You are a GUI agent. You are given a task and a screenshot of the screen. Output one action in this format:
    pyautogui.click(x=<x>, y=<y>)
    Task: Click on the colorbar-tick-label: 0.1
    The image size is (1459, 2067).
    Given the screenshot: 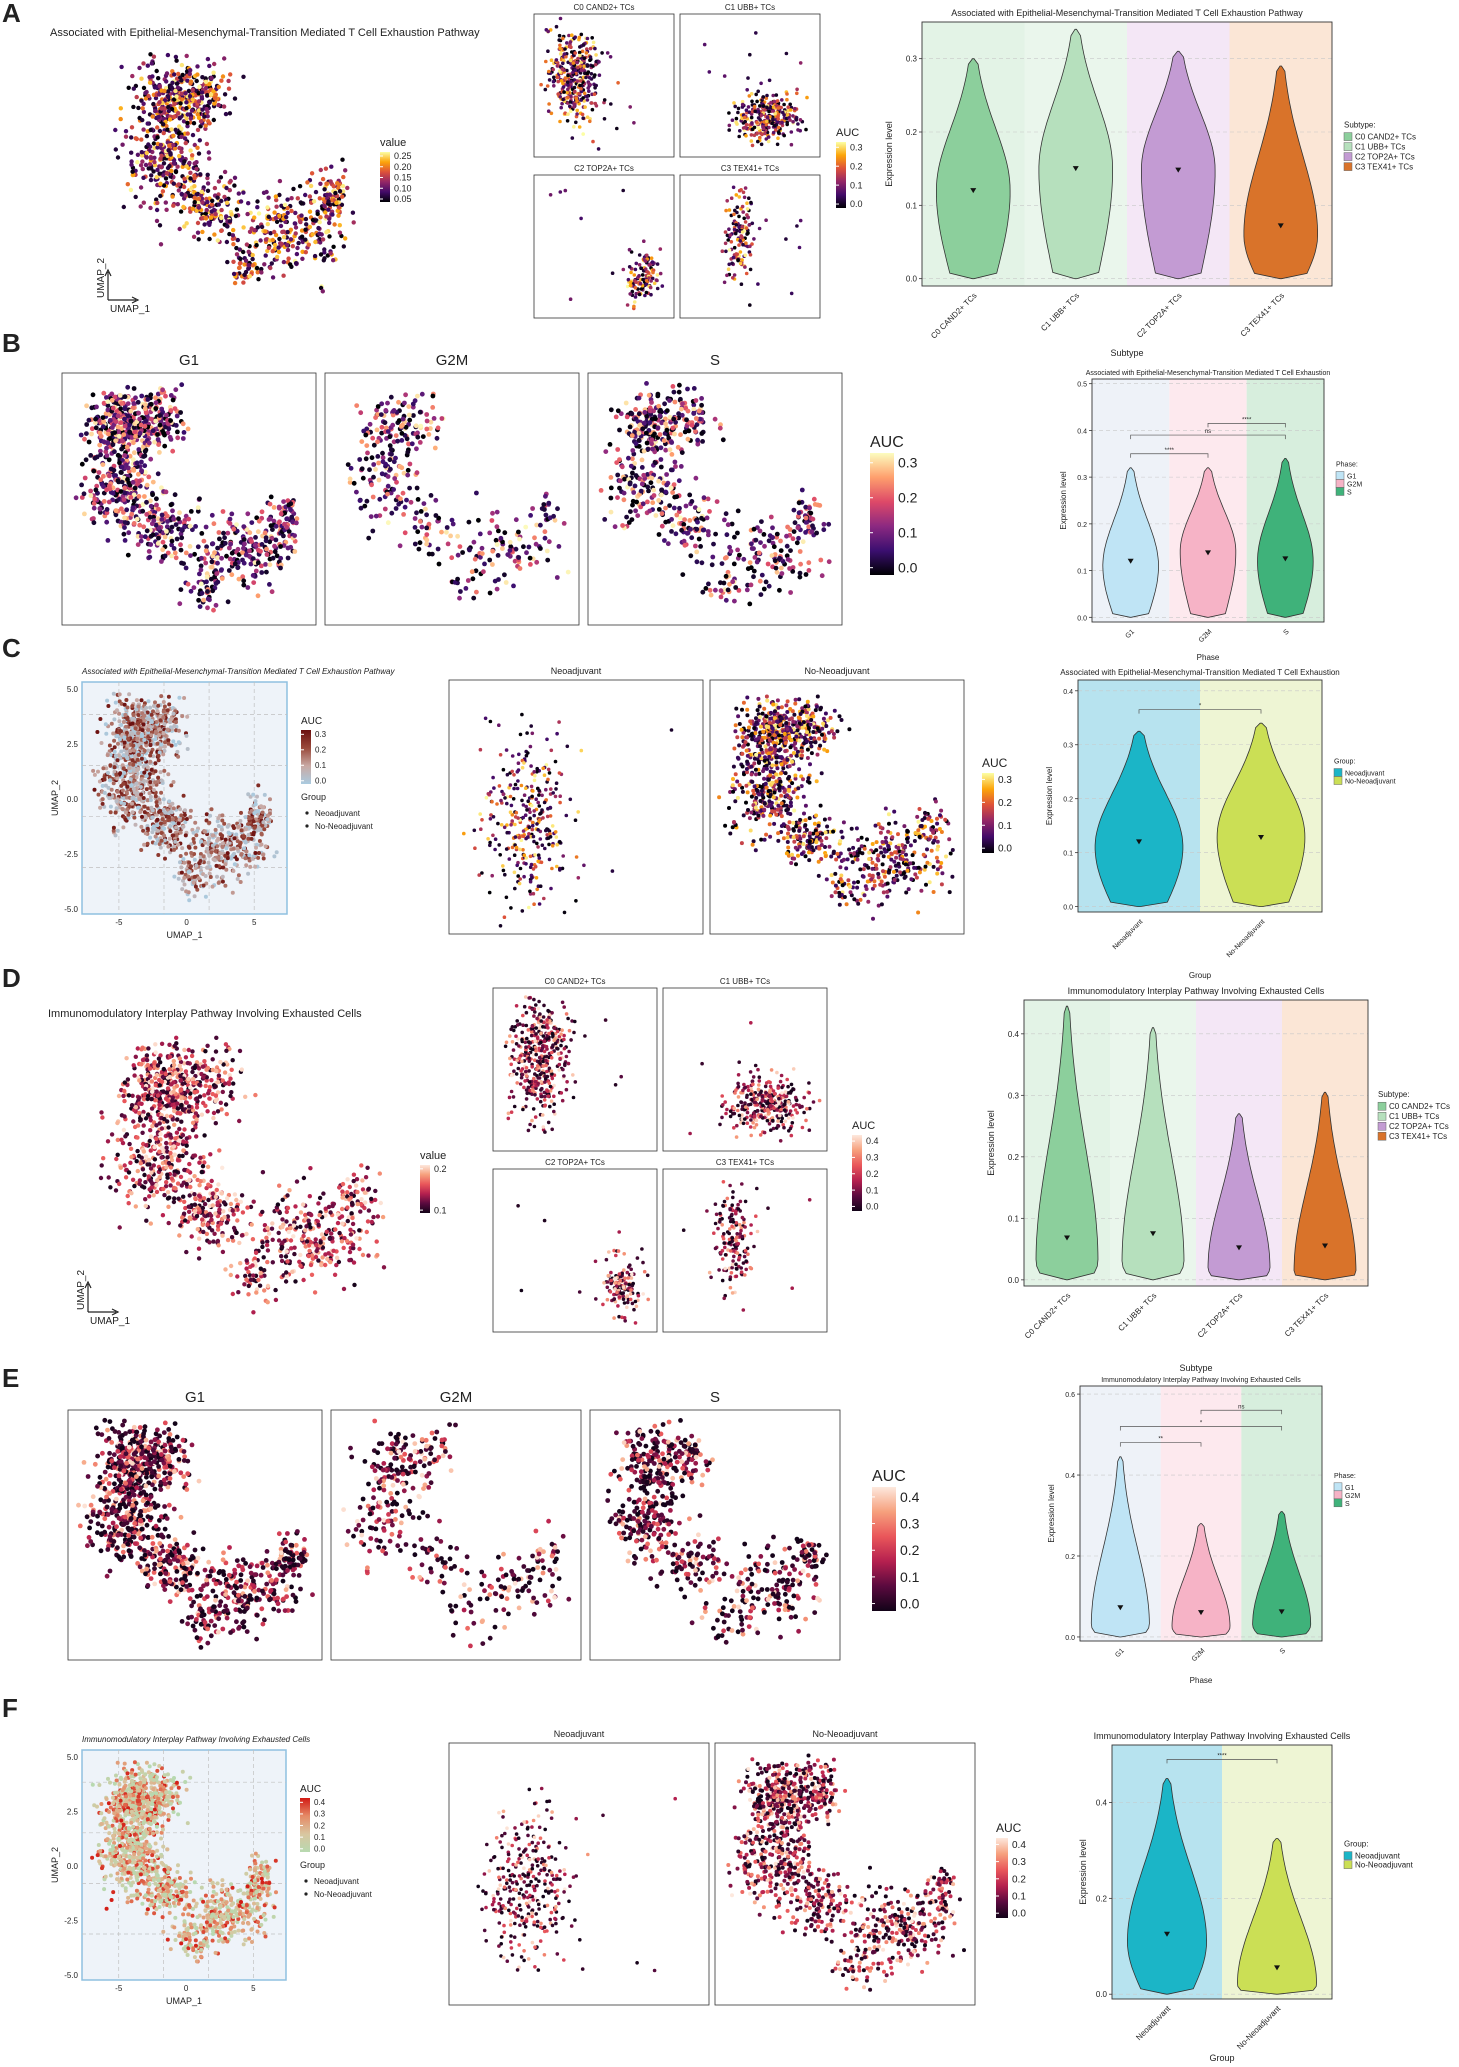 What is the action you would take?
    pyautogui.click(x=908, y=533)
    